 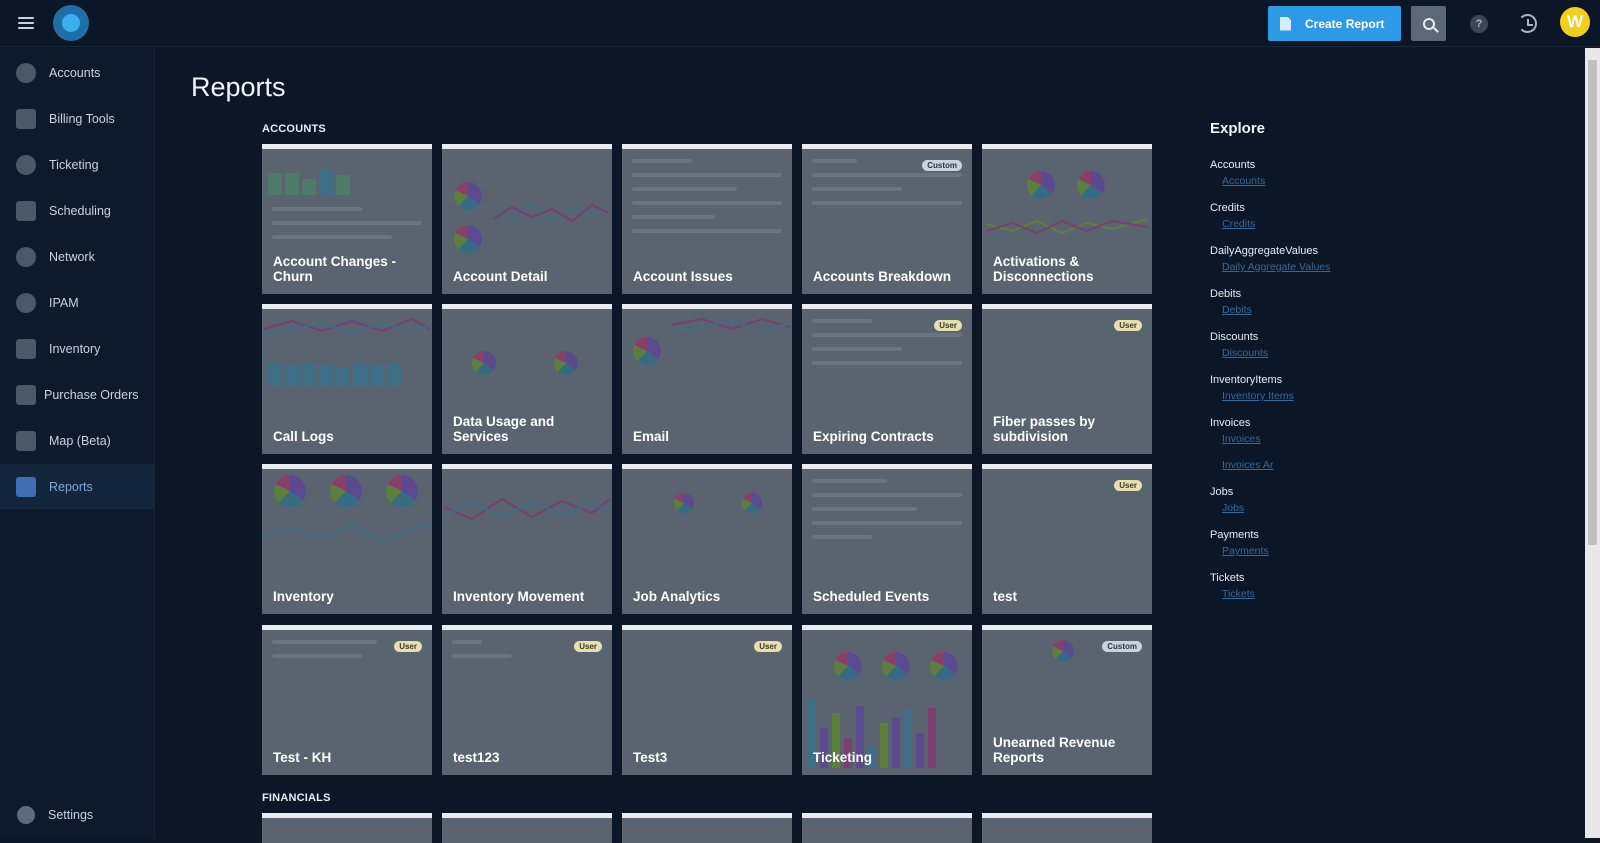 I want to click on explore-link-payments: Payments, so click(x=1245, y=551).